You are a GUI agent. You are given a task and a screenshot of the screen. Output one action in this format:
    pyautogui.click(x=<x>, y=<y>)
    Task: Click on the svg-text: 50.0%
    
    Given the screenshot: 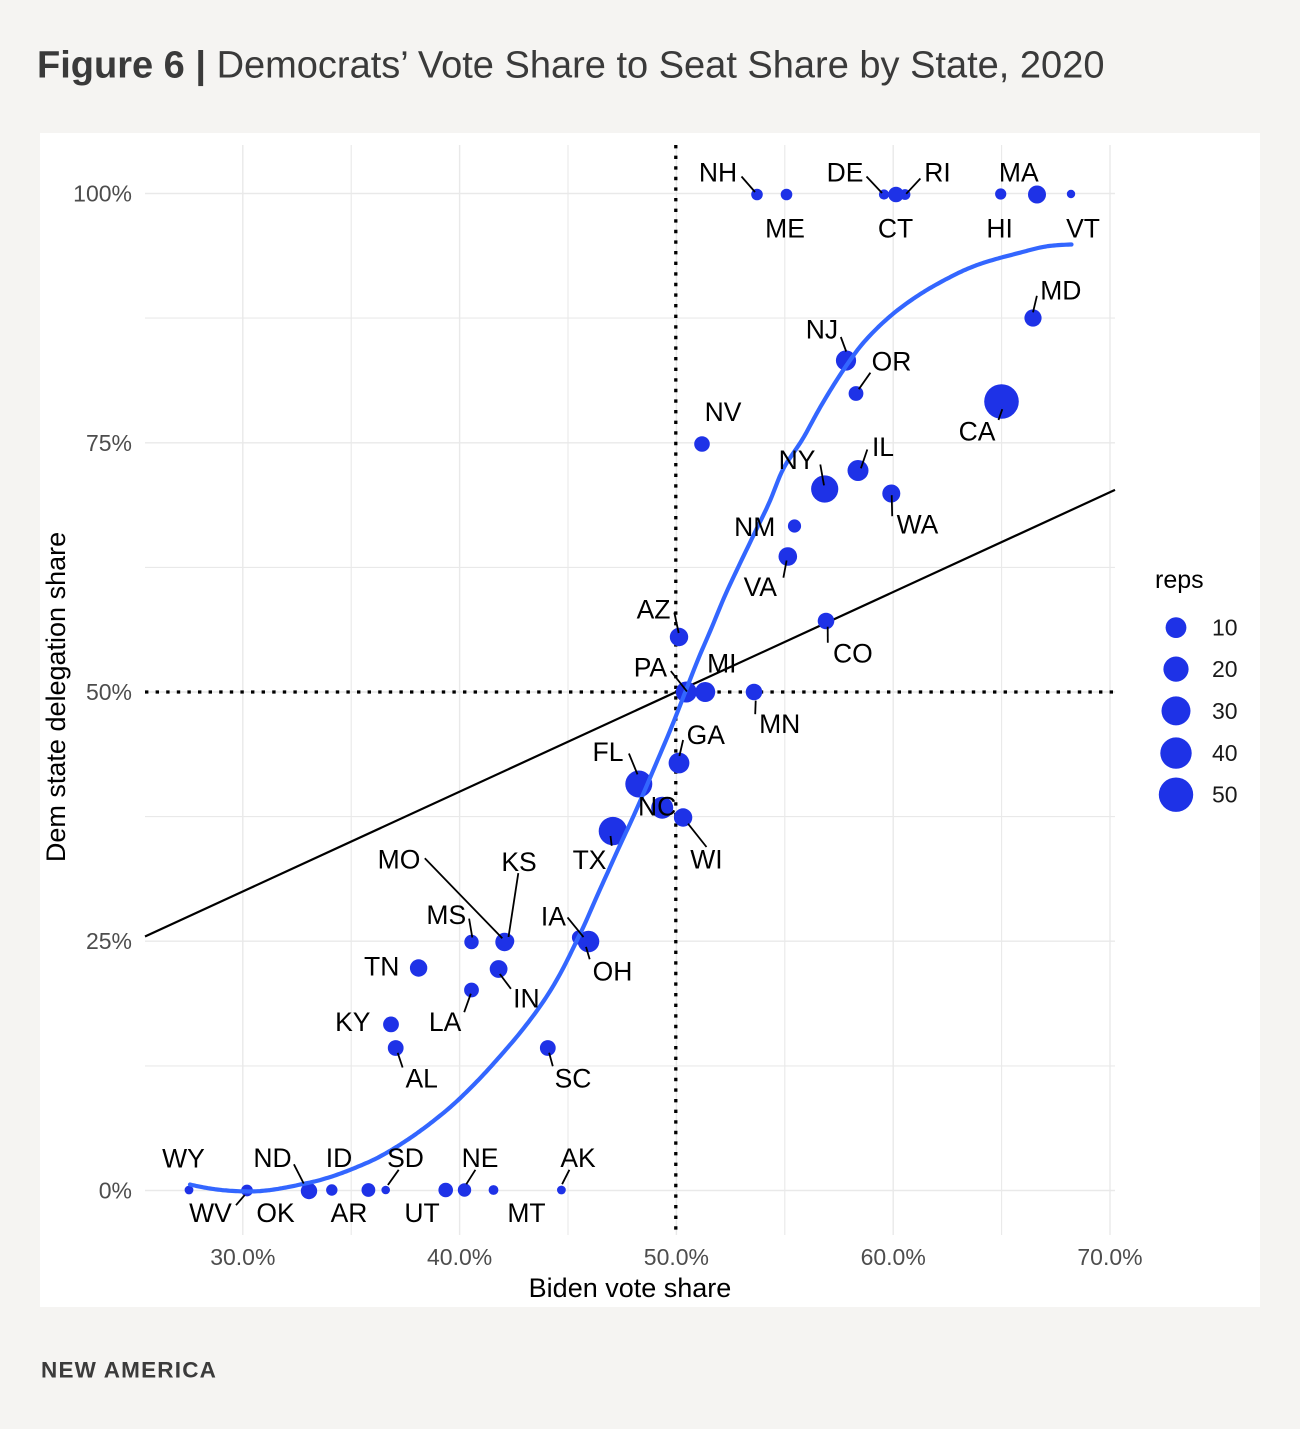 What is the action you would take?
    pyautogui.click(x=676, y=1257)
    